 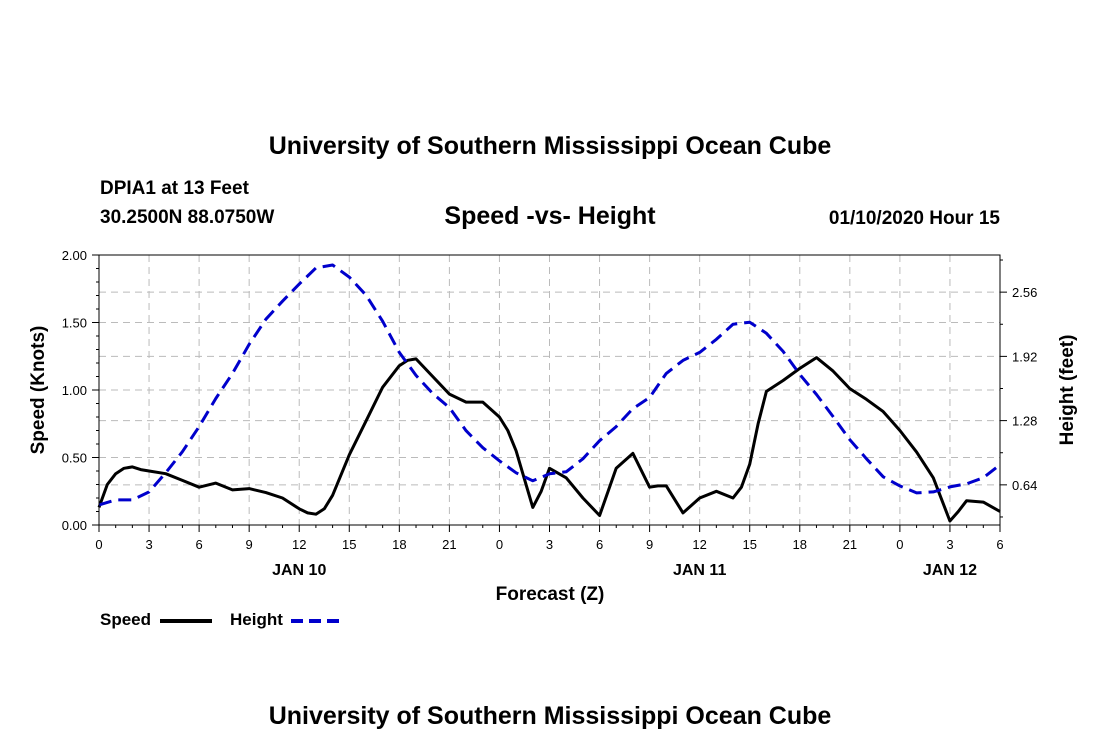 I want to click on y-tick-label: 1.00, so click(x=74, y=390).